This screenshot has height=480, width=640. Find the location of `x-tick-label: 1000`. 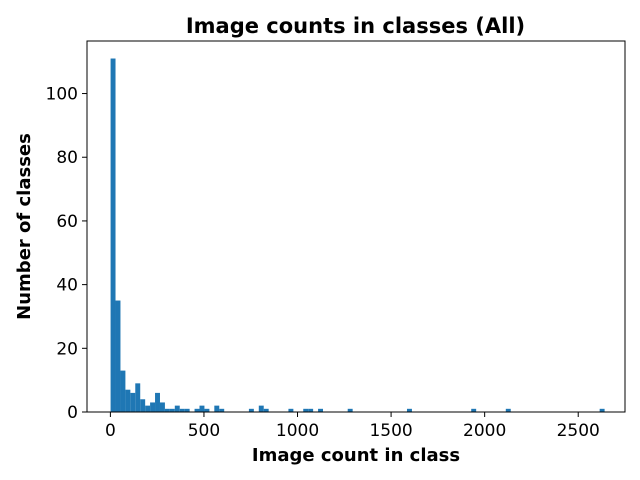

x-tick-label: 1000 is located at coordinates (297, 431).